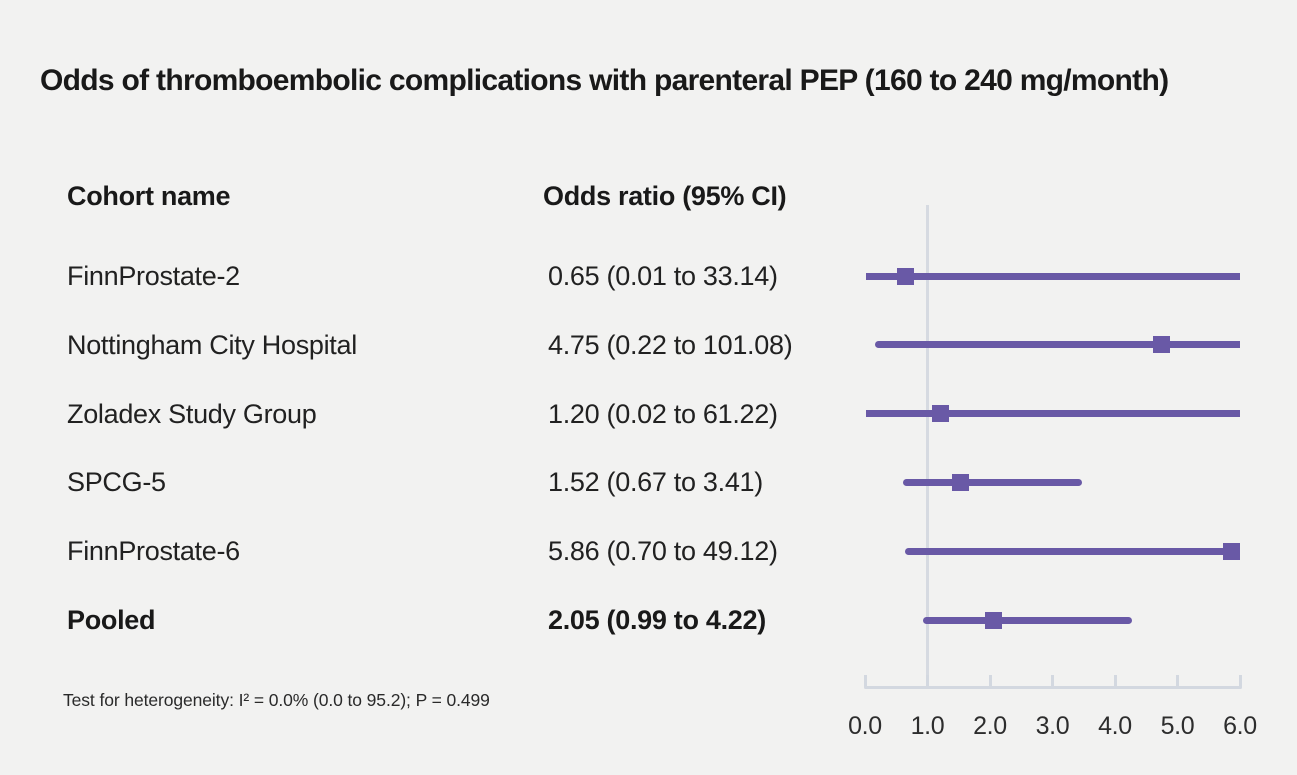 The width and height of the screenshot is (1297, 775). Describe the element at coordinates (663, 551) in the screenshot. I see `study-or-value: 5.86 (0.70 to 49.12)` at that location.